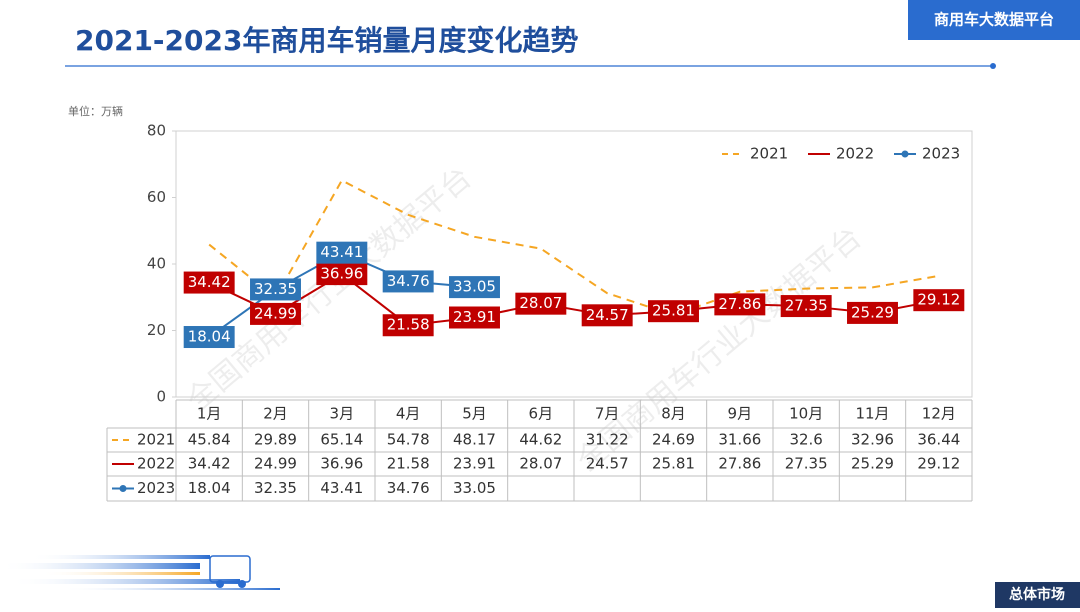 The height and width of the screenshot is (612, 1080). What do you see at coordinates (209, 488) in the screenshot?
I see `table-cell: 18.04` at bounding box center [209, 488].